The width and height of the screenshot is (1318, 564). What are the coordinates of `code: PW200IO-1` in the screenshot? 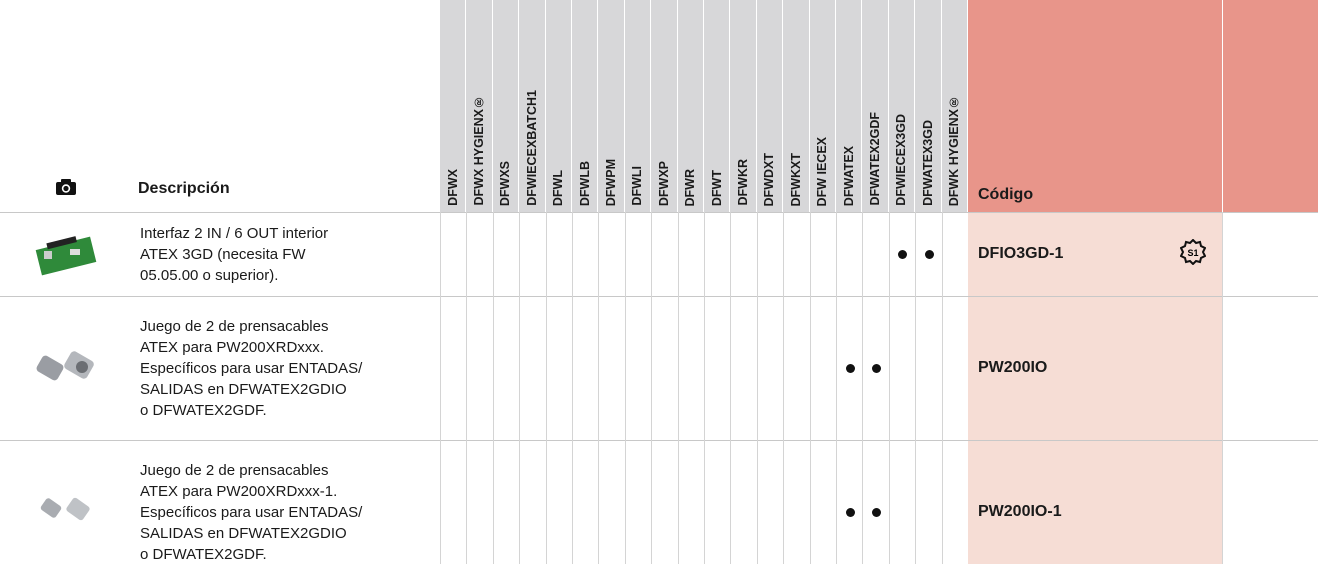 It's located at (1020, 511).